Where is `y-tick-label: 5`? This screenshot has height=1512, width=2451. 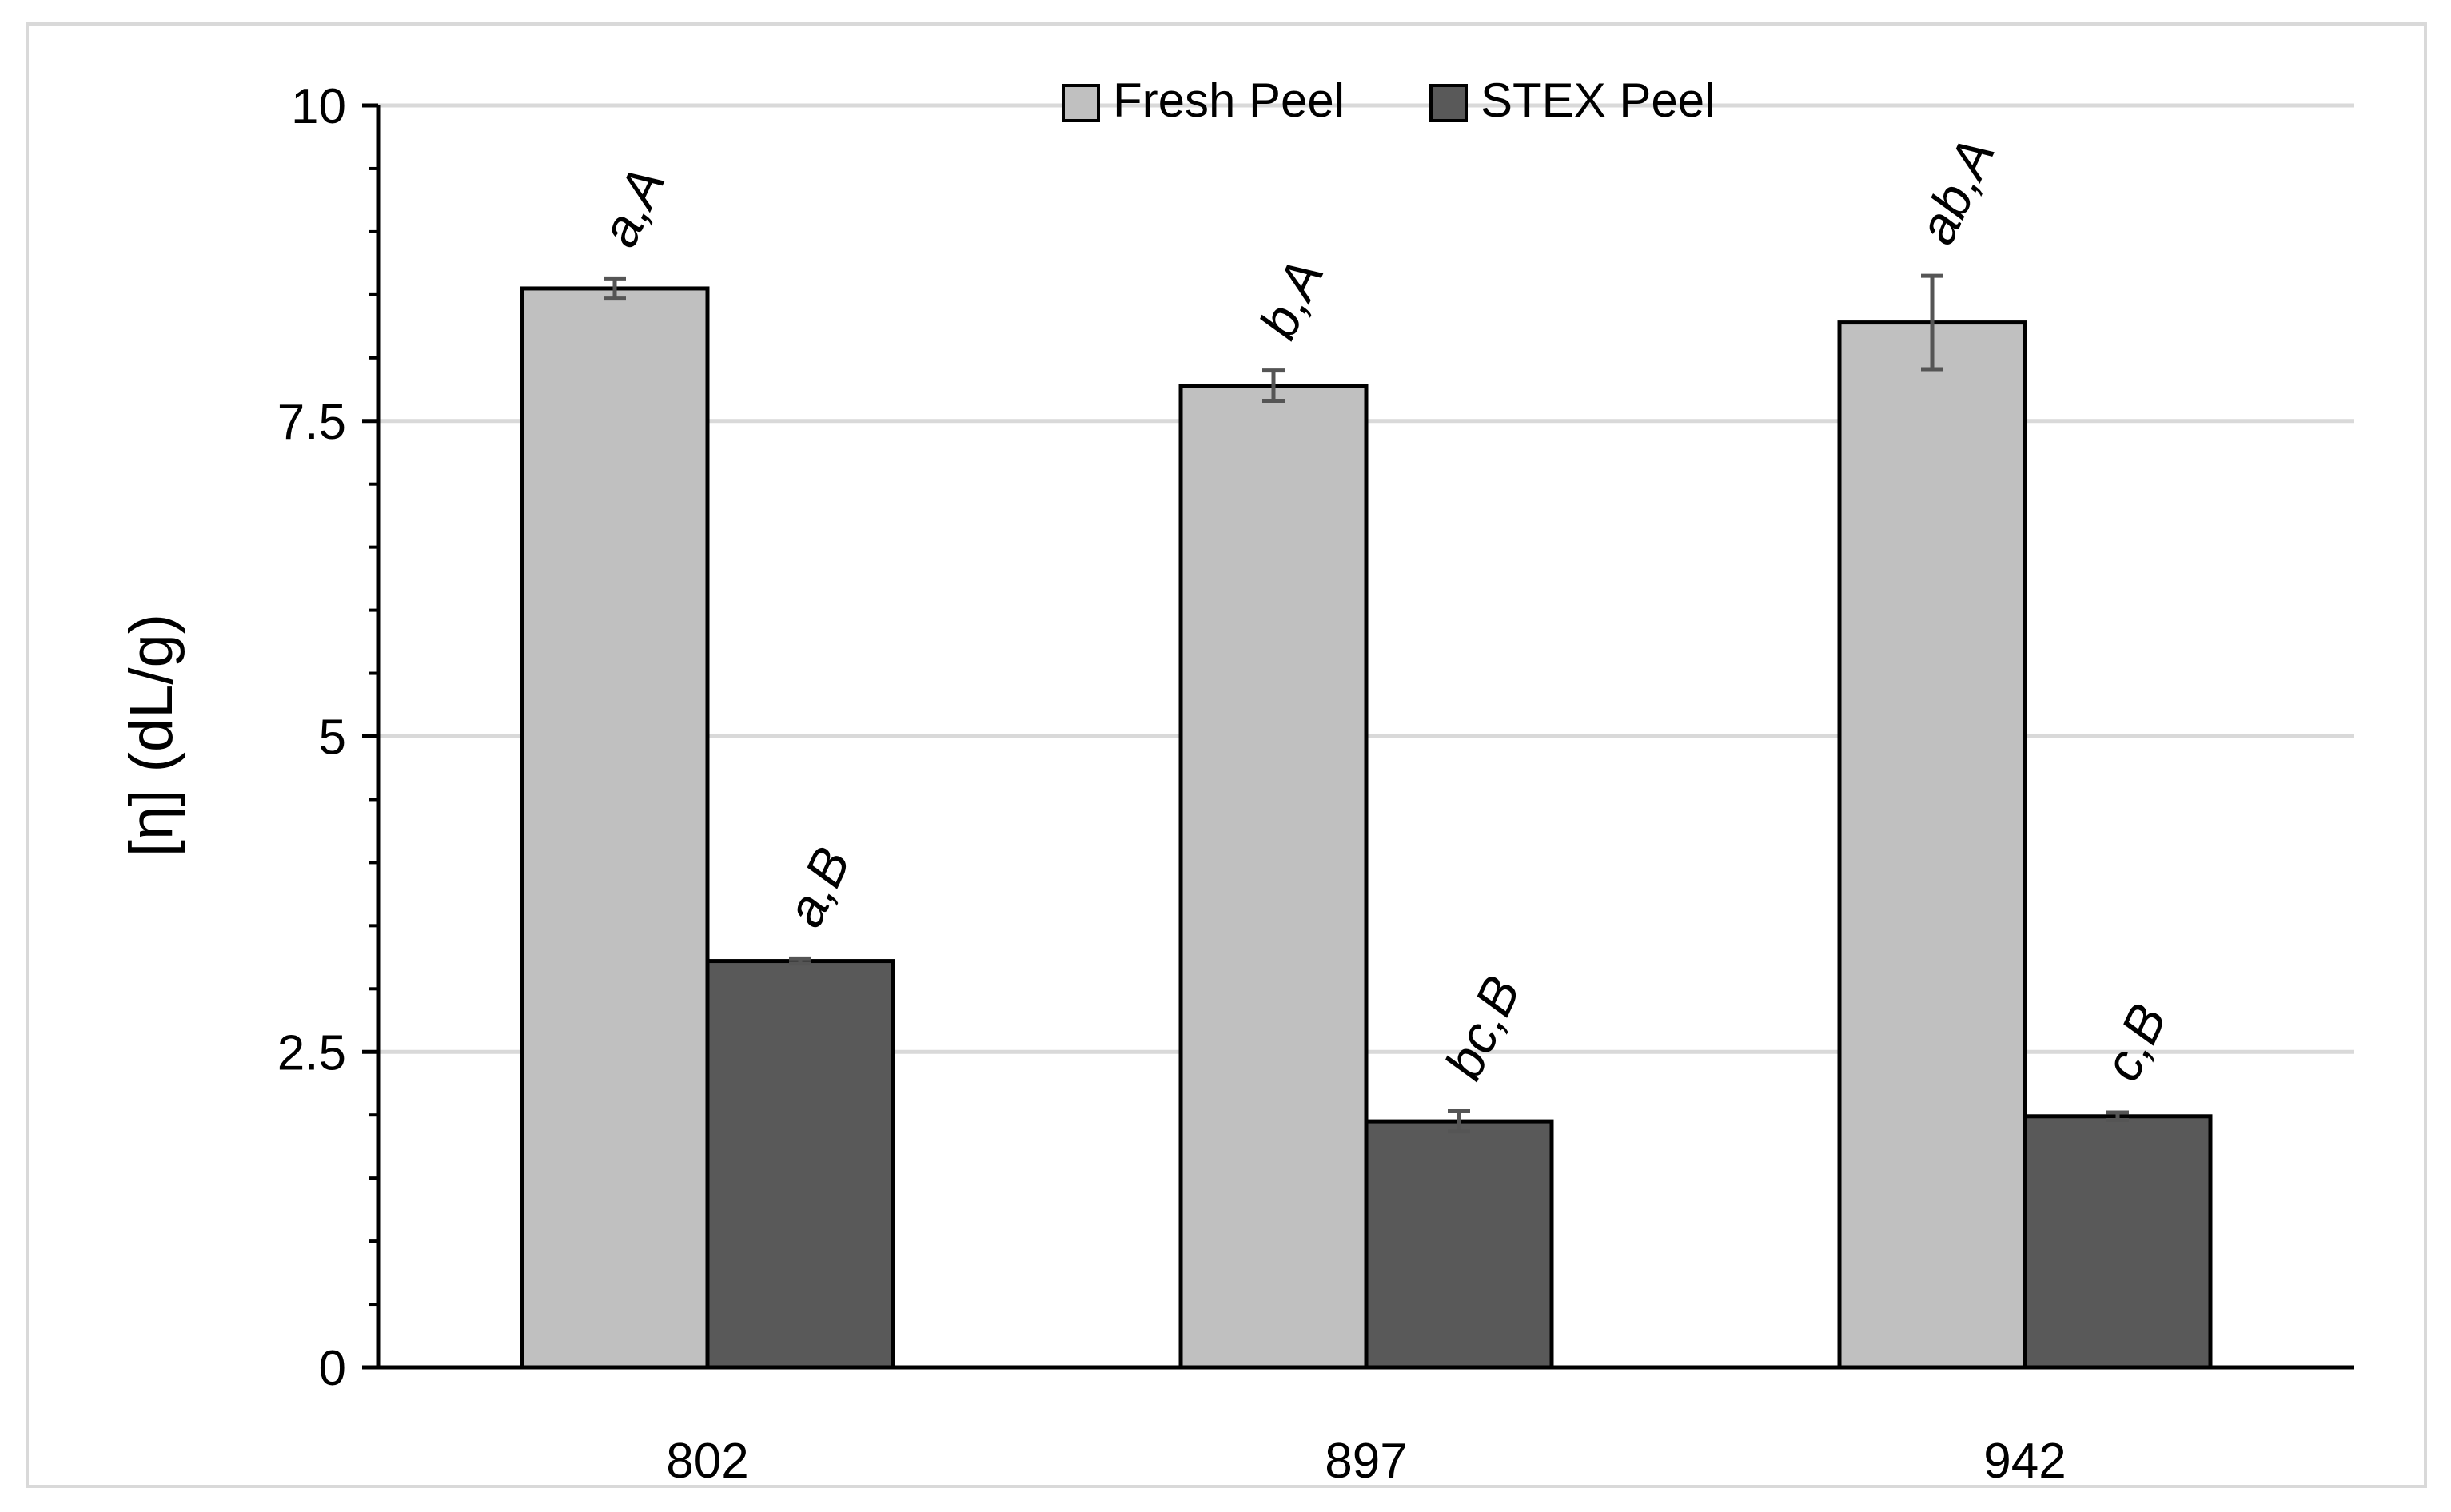
y-tick-label: 5 is located at coordinates (333, 738).